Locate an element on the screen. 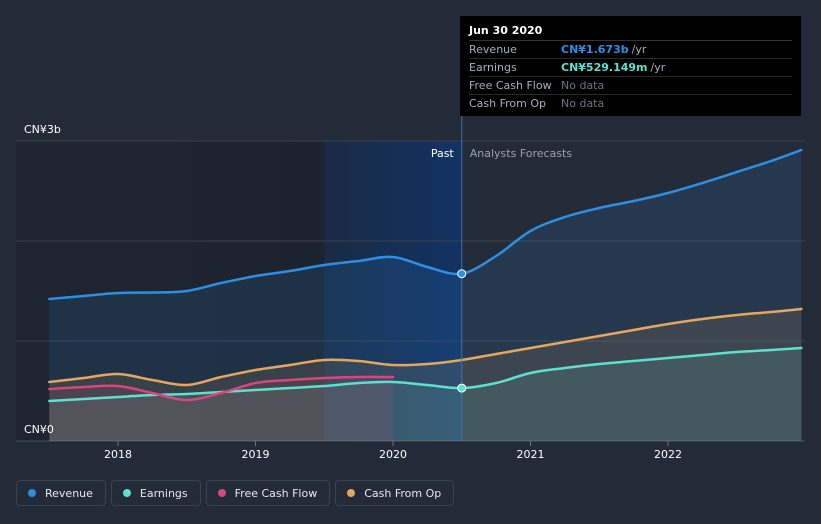  tooltip-label: Revenue is located at coordinates (493, 49).